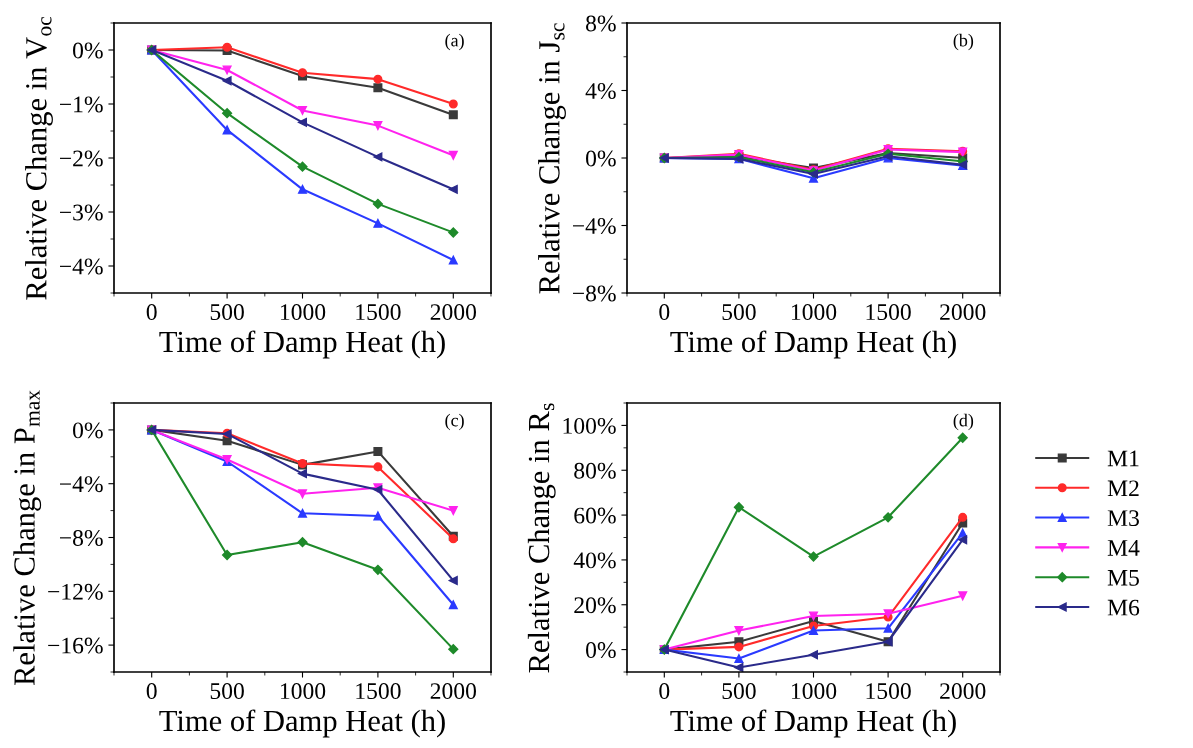 Image resolution: width=1193 pixels, height=748 pixels. What do you see at coordinates (75, 591) in the screenshot?
I see `y-tick-label: −12%` at bounding box center [75, 591].